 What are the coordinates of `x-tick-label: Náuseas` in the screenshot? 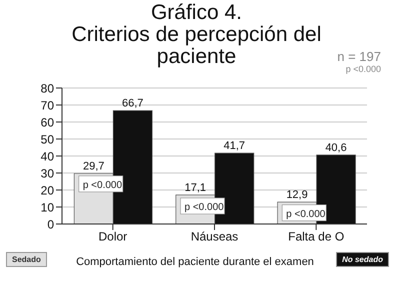 It's located at (214, 237).